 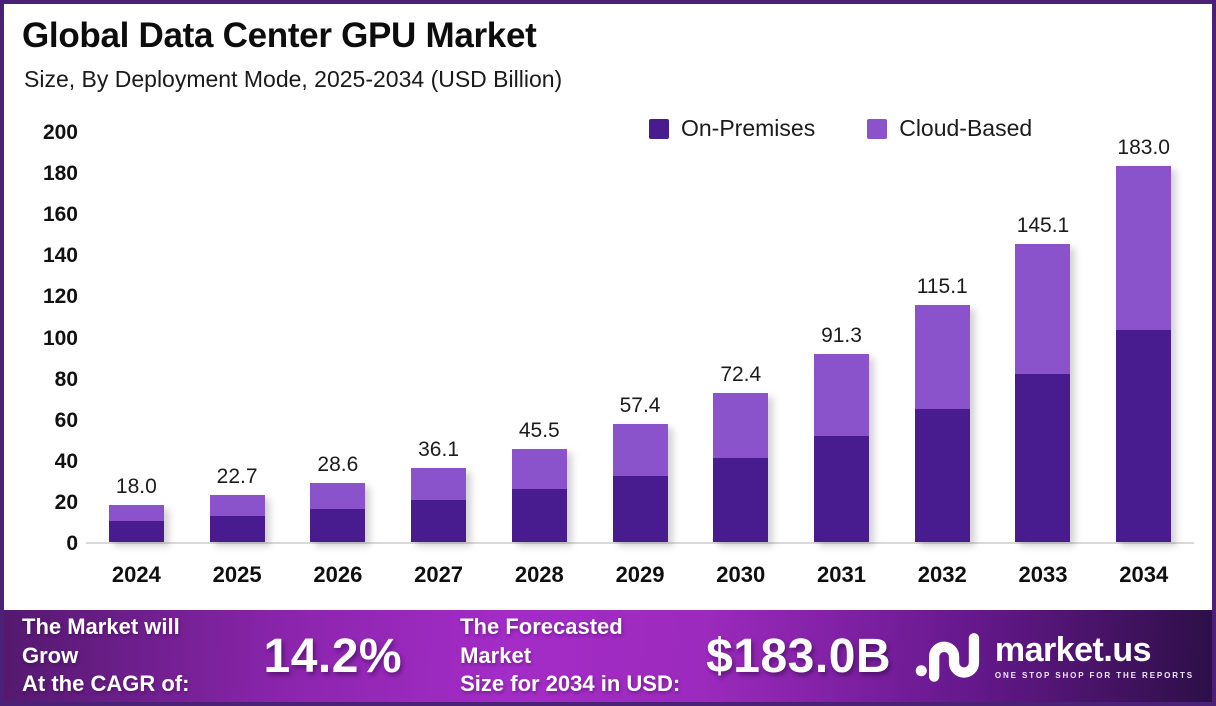 I want to click on stacked-bar-2030, so click(x=741, y=467).